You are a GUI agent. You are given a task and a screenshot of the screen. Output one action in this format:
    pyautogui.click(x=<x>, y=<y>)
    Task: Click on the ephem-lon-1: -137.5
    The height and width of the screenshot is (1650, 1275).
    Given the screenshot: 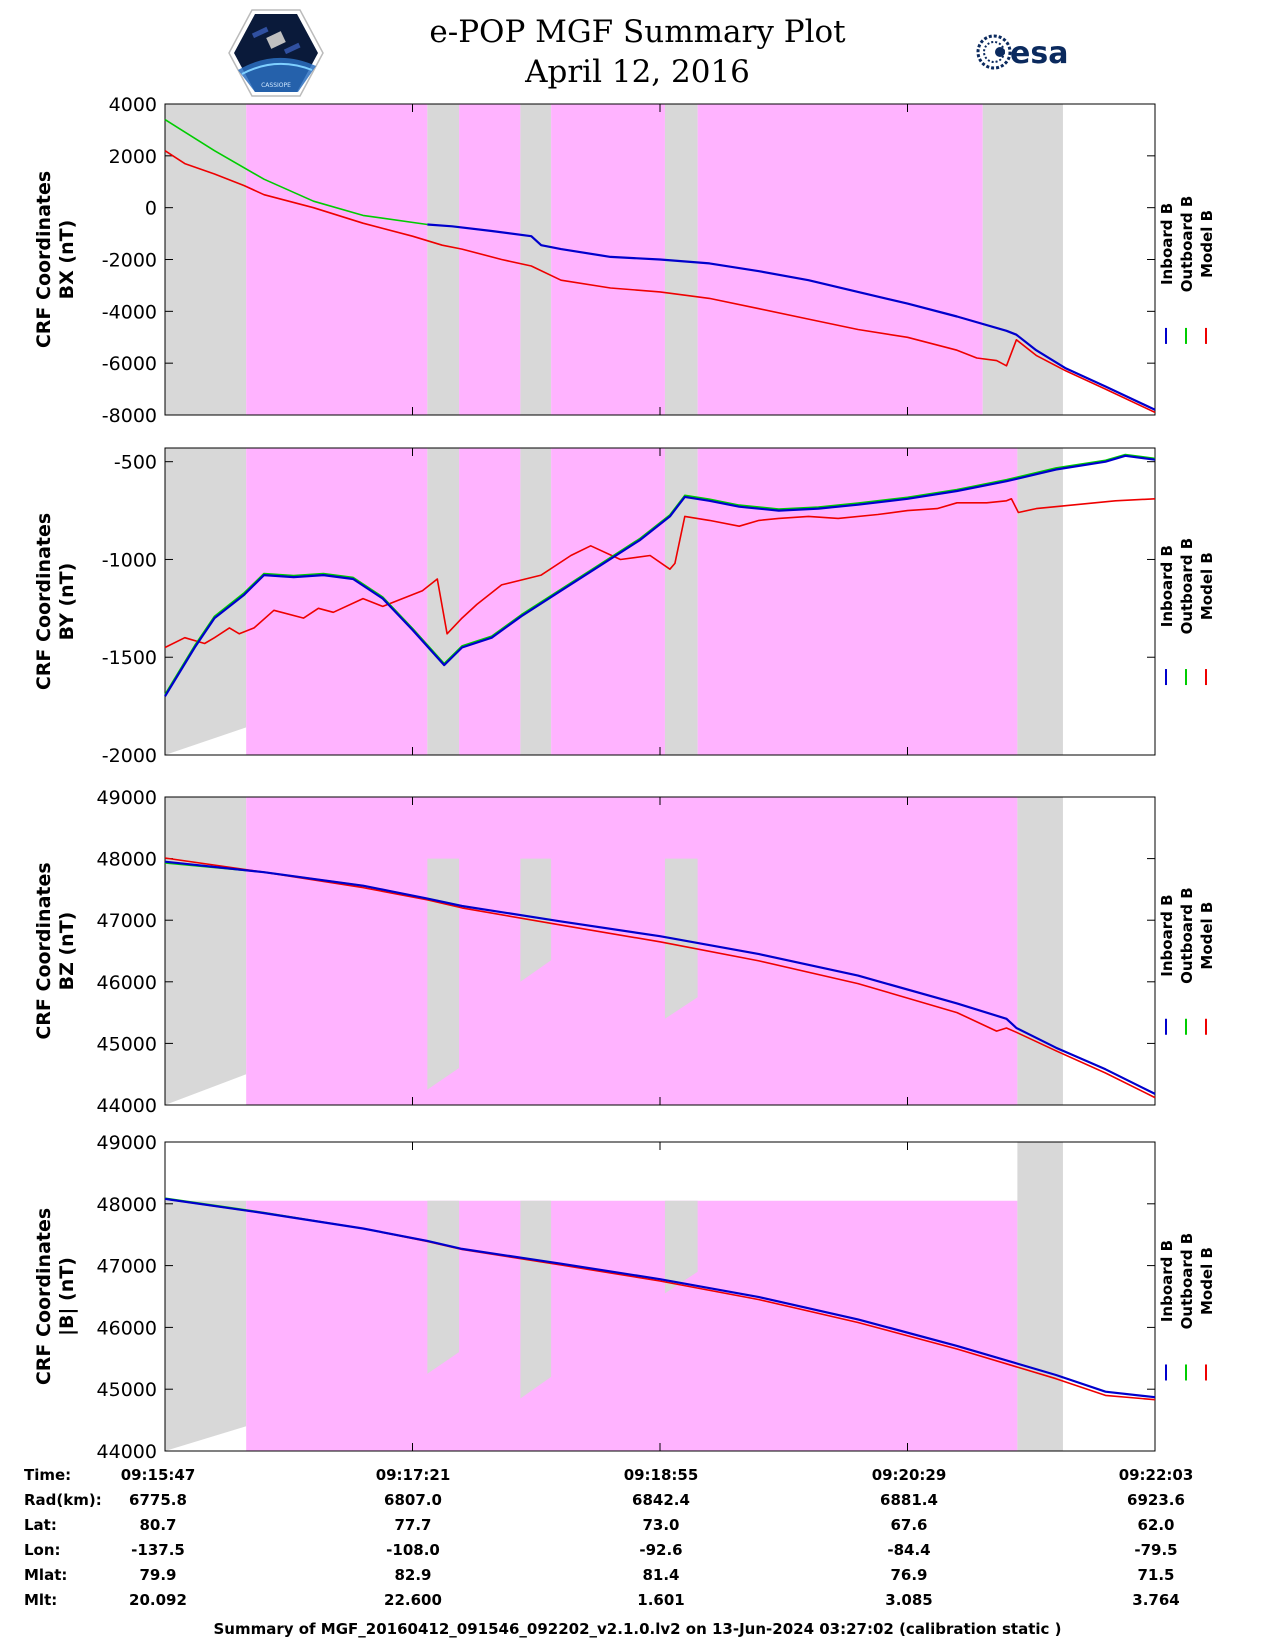 What is the action you would take?
    pyautogui.click(x=158, y=1550)
    